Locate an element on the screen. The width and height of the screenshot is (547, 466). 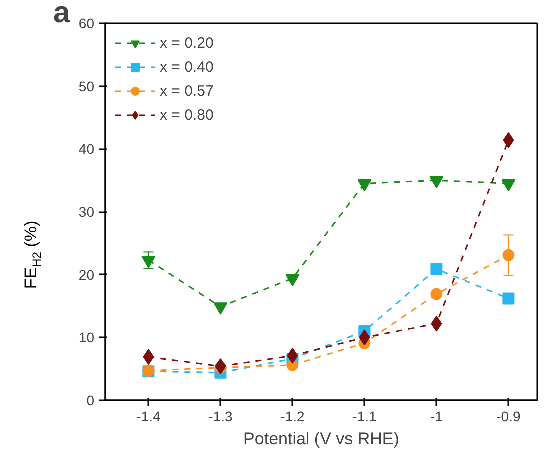
y-tick-label: 30 is located at coordinates (86, 212).